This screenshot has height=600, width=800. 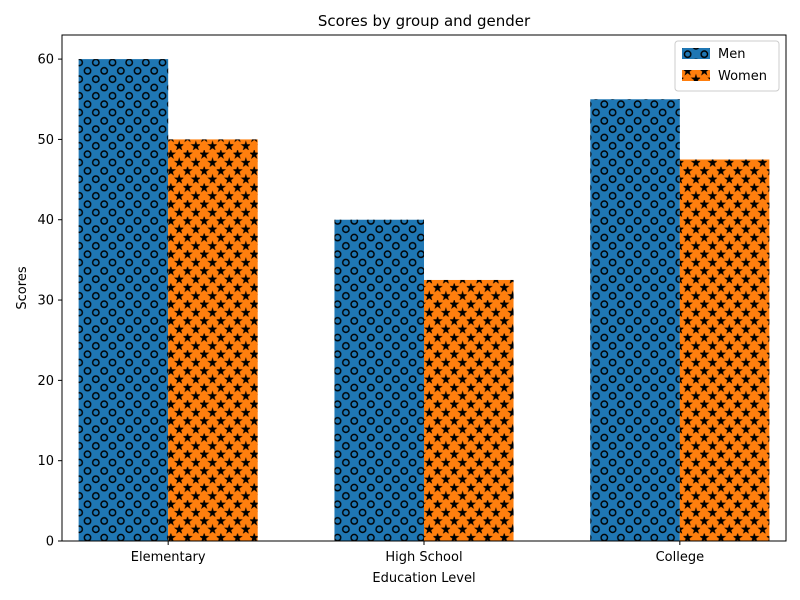 I want to click on y-tick-label: 40, so click(x=45, y=220).